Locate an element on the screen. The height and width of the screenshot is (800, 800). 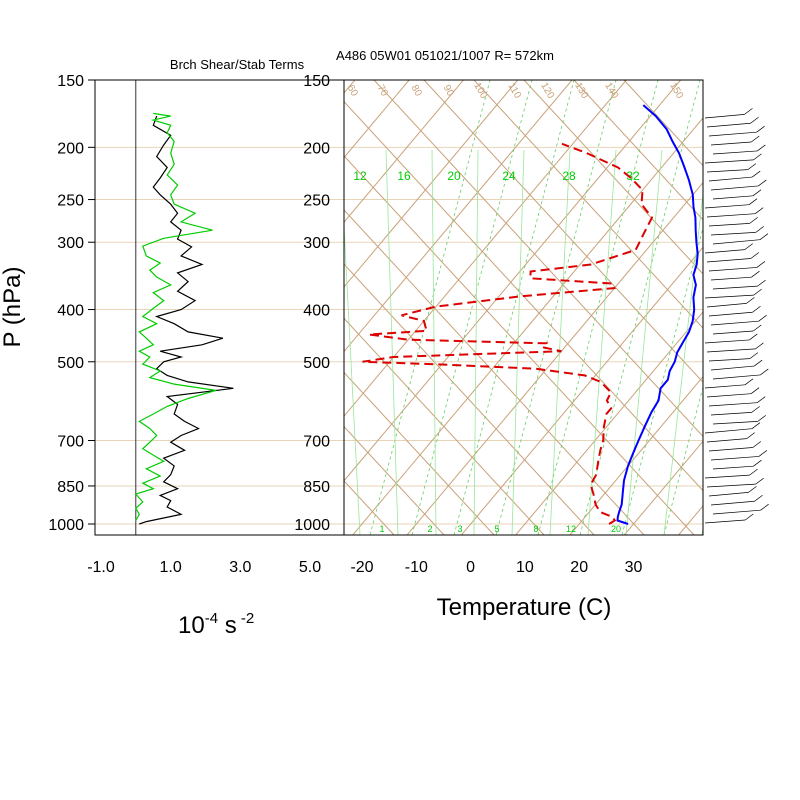
left-y-tick-labels: 150 200 250 300 400 500 700 850 1000 is located at coordinates (71, 303).